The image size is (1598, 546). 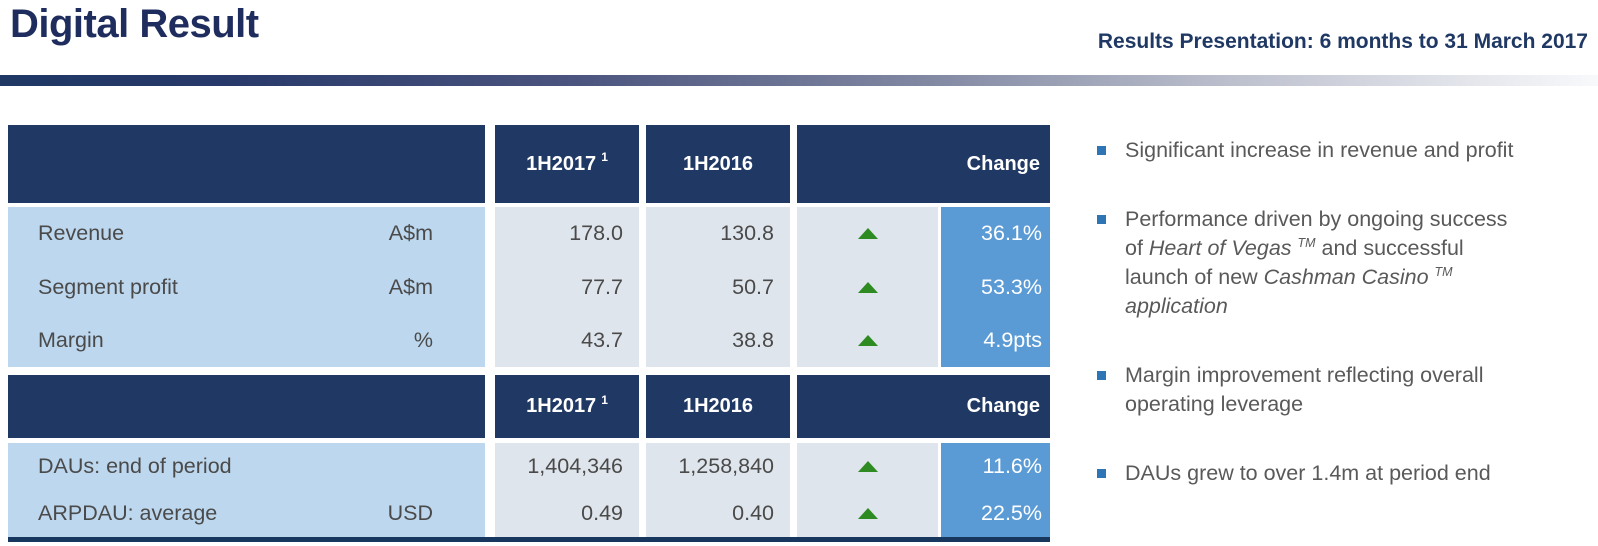 I want to click on bullet-text: DAUs grew to over 1.4m at period end, so click(x=1308, y=473).